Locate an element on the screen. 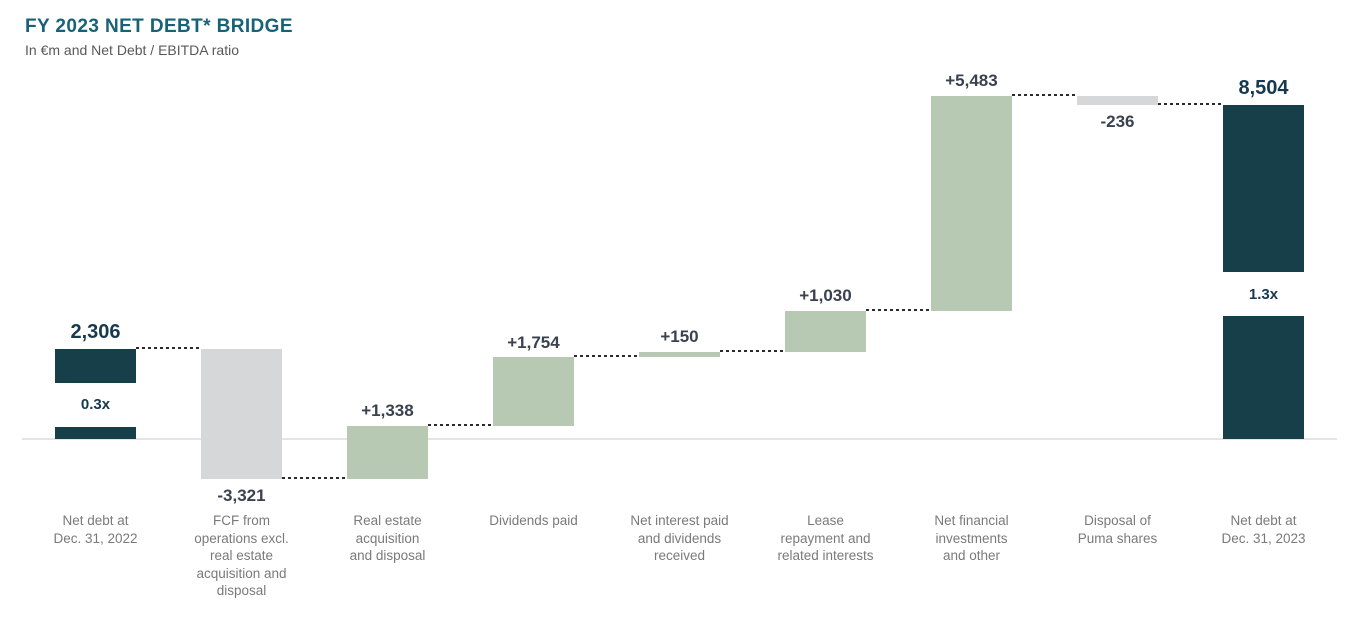 This screenshot has width=1361, height=630. bar-net-interest-paid-and-dividends-received is located at coordinates (679, 354).